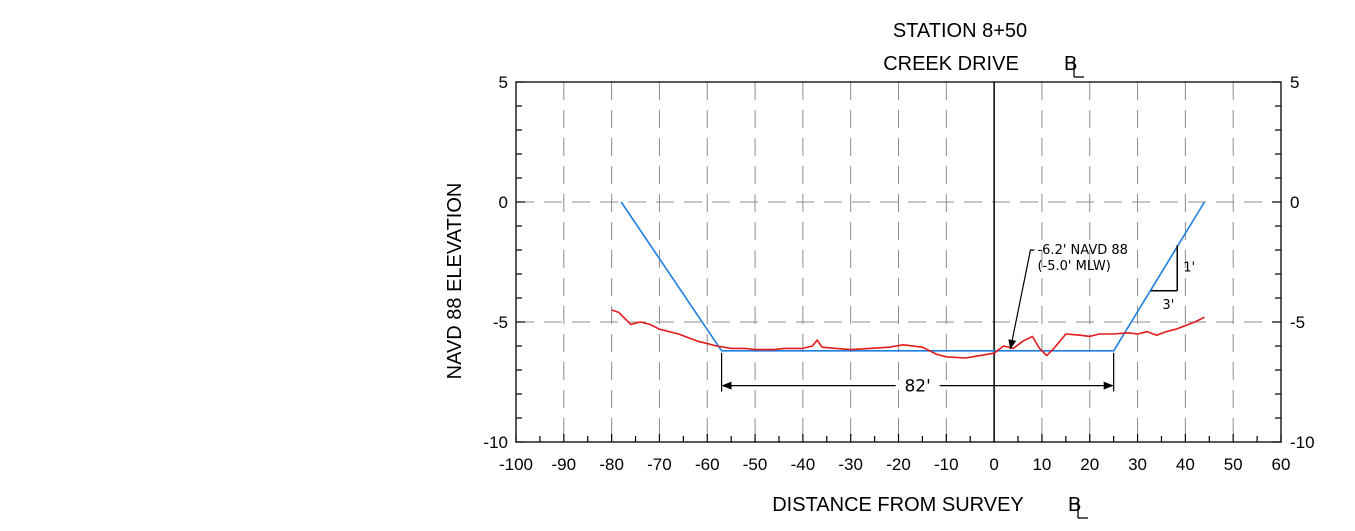 This screenshot has height=531, width=1355. I want to click on depth-leader-arrow, so click(1021, 299).